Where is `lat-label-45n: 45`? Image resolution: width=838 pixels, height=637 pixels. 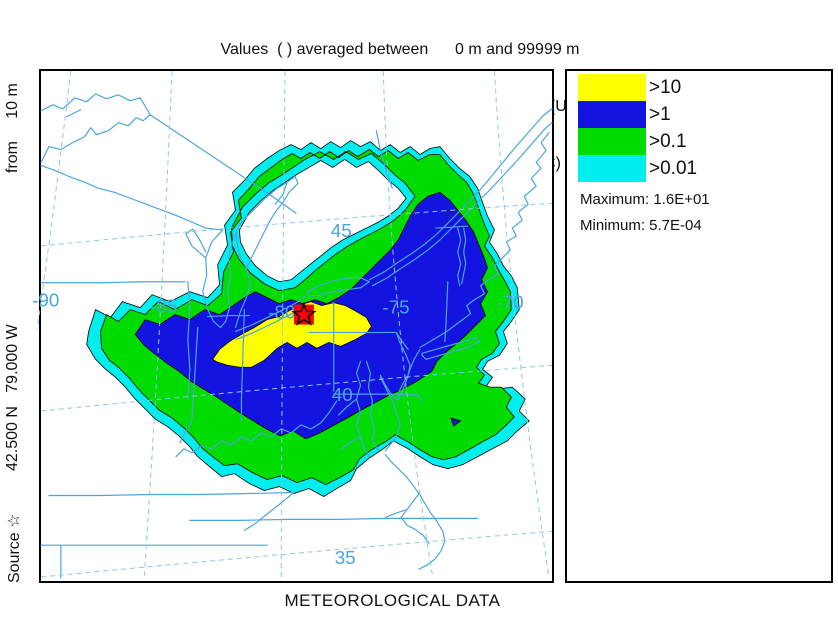
lat-label-45n: 45 is located at coordinates (341, 230).